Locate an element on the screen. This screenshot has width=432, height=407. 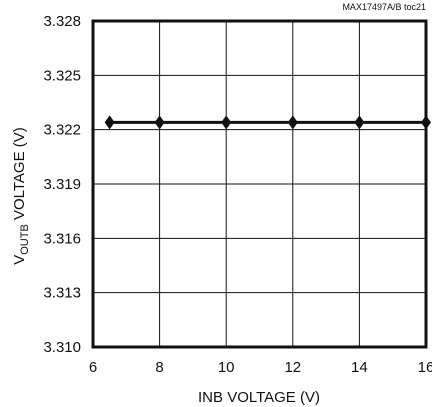
y-axis-title-subscript: OUTB is located at coordinates (25, 239).